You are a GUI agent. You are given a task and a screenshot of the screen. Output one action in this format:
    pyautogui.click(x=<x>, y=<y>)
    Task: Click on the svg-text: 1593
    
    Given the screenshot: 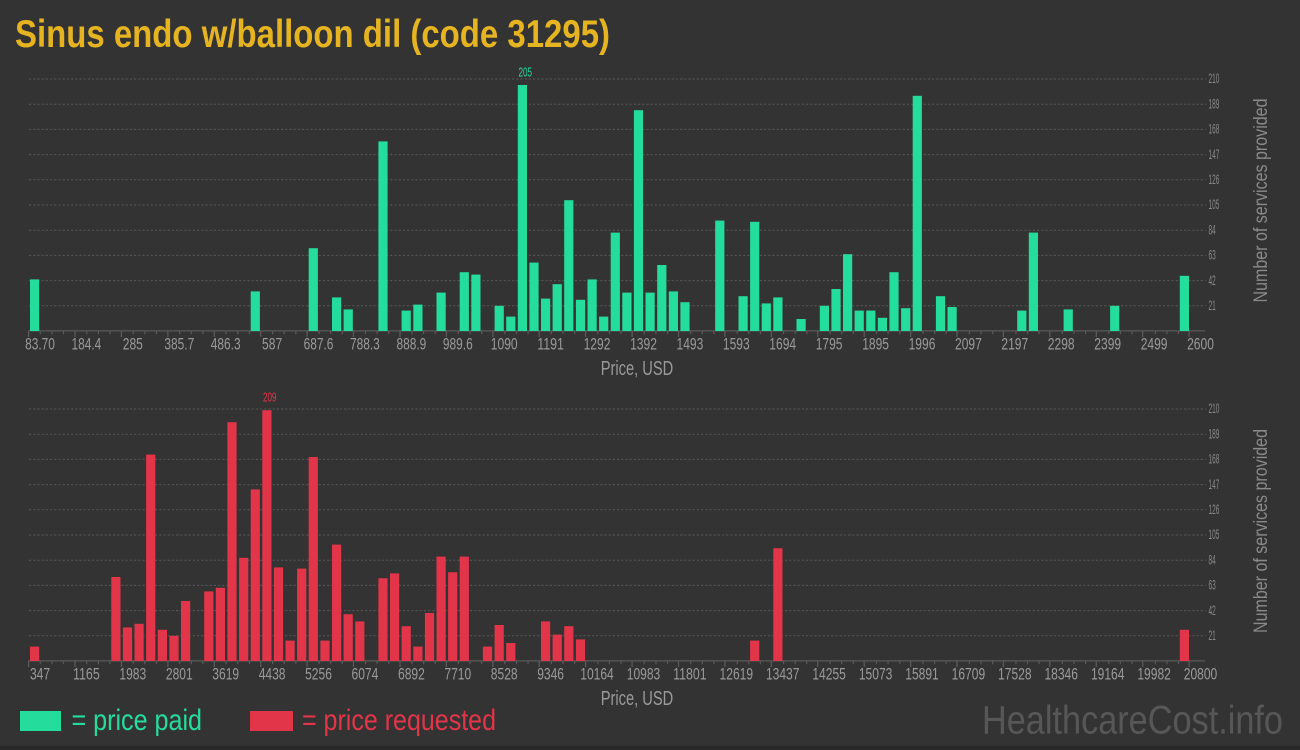 What is the action you would take?
    pyautogui.click(x=736, y=343)
    